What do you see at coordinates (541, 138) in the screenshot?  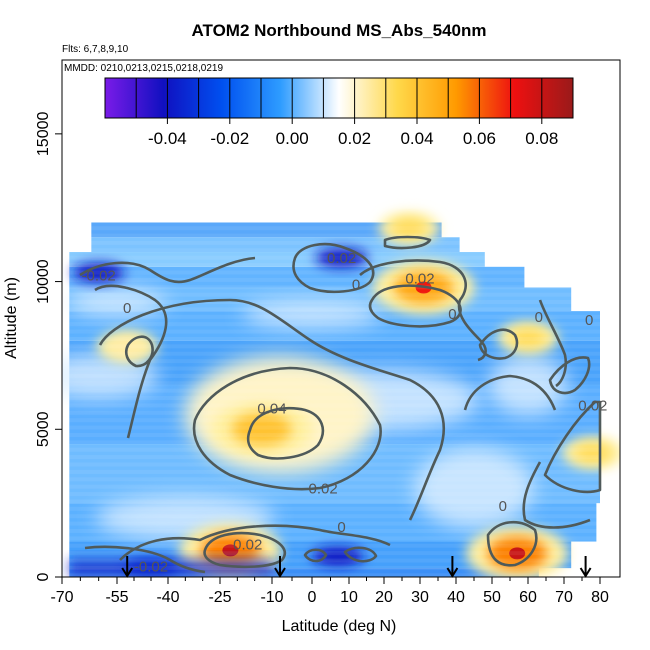 I see `colorbar-tick-label: 0.08` at bounding box center [541, 138].